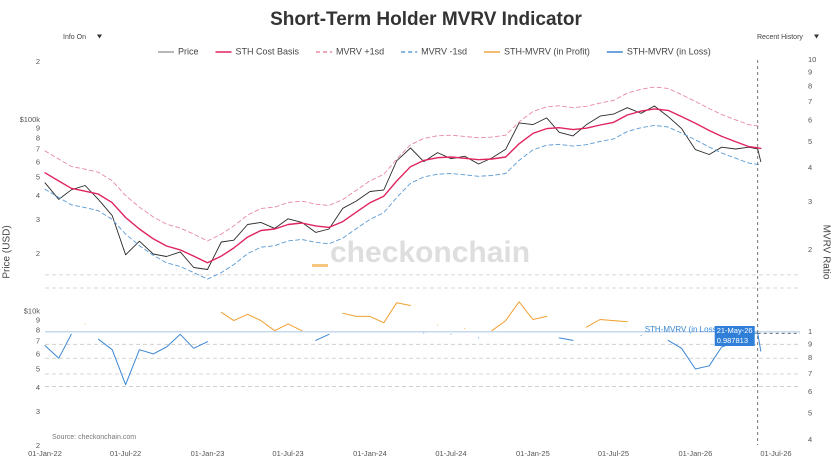  What do you see at coordinates (695, 453) in the screenshot?
I see `x-tick-label: 01-Jan-26` at bounding box center [695, 453].